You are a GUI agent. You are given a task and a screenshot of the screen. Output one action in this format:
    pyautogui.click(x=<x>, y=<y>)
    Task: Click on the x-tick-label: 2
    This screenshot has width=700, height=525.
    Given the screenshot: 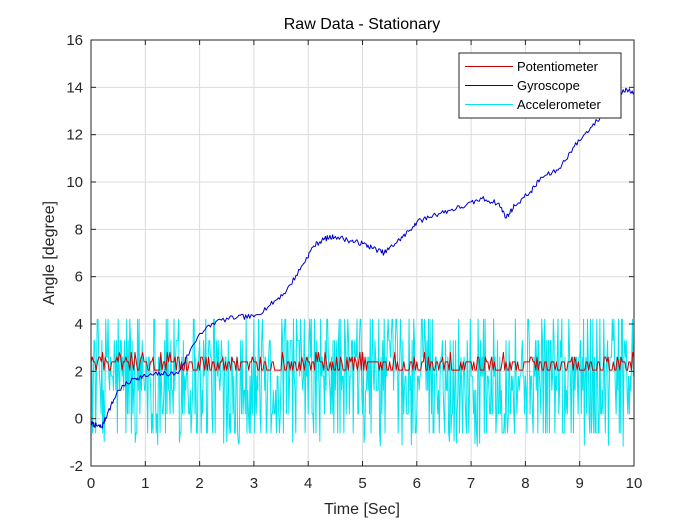 What is the action you would take?
    pyautogui.click(x=199, y=483)
    